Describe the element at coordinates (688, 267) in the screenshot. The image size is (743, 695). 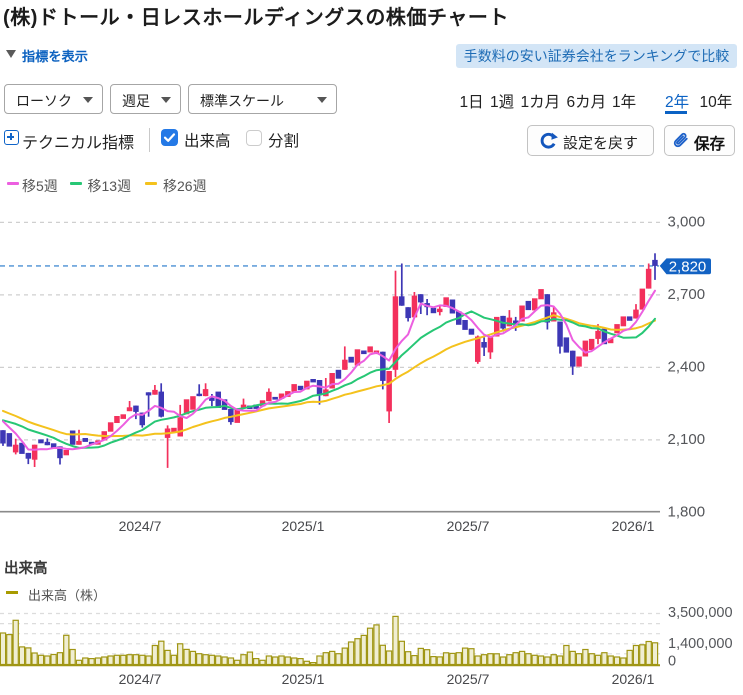
I see `svg-text: 2,820` at that location.